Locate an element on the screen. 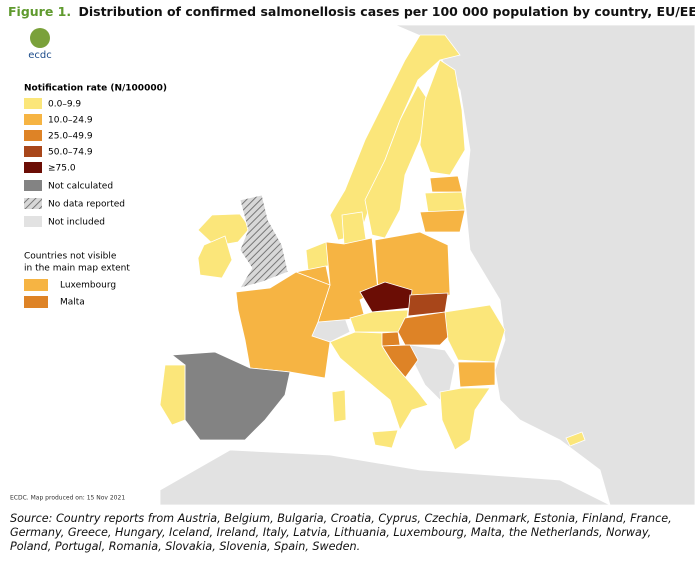 This screenshot has width=695, height=563. denmark is located at coordinates (354, 228).